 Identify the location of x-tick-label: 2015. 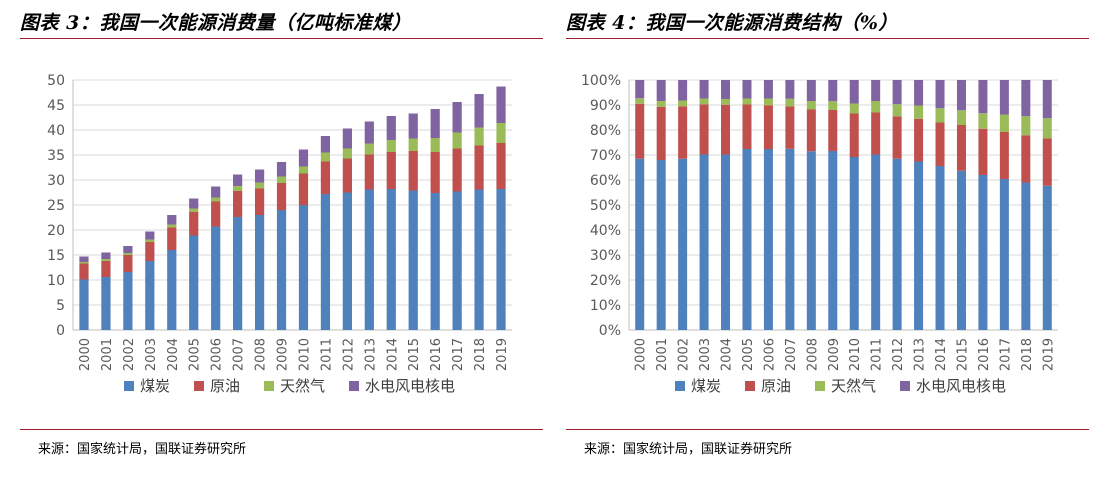
(962, 354).